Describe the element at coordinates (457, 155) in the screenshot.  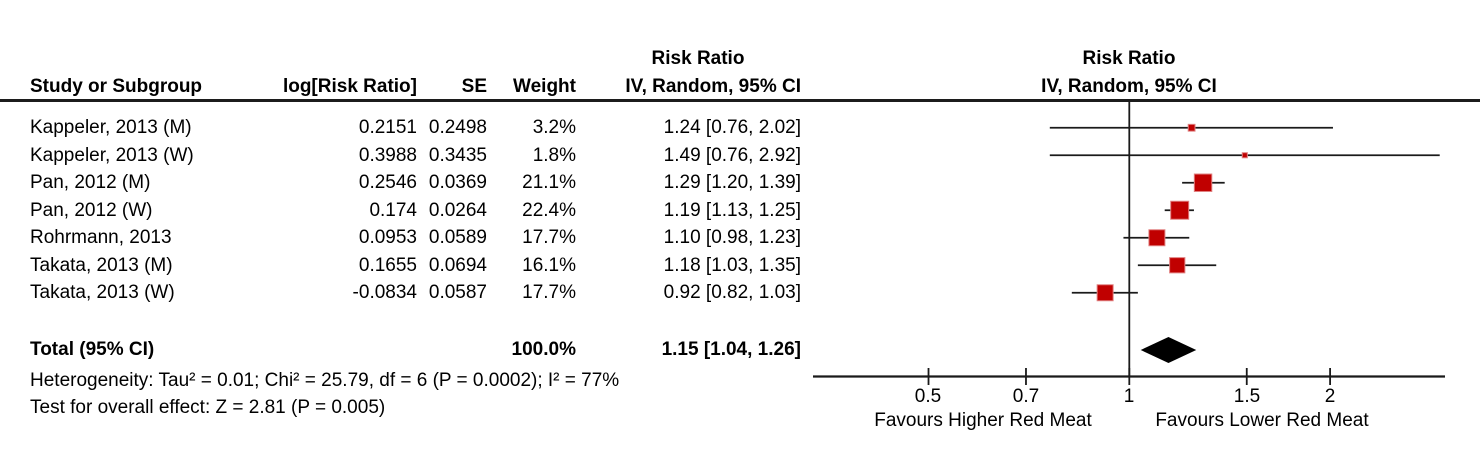
I see `se-value: 0.3435` at that location.